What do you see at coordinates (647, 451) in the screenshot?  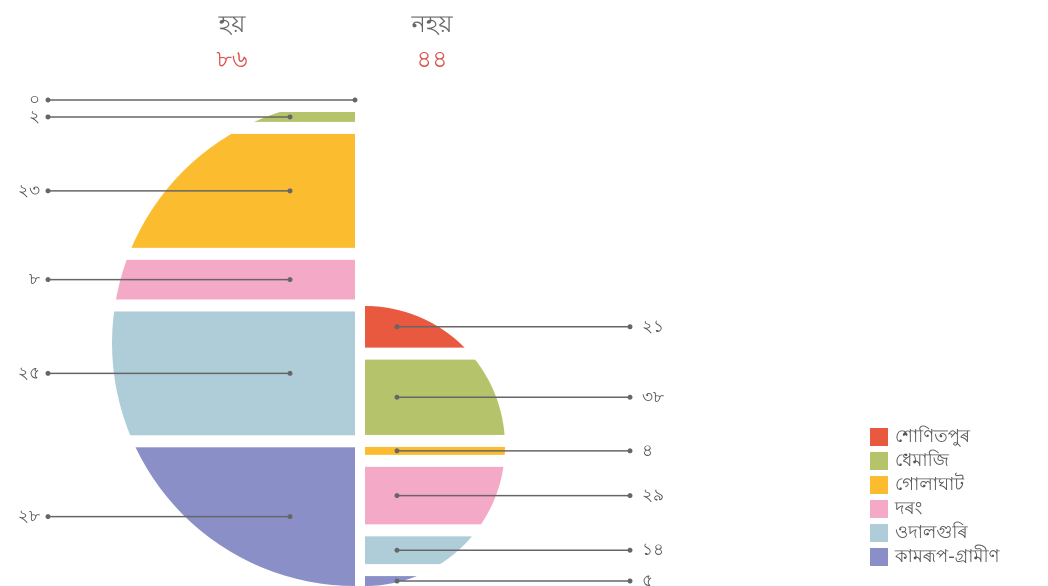 I see `value-label: ৪` at bounding box center [647, 451].